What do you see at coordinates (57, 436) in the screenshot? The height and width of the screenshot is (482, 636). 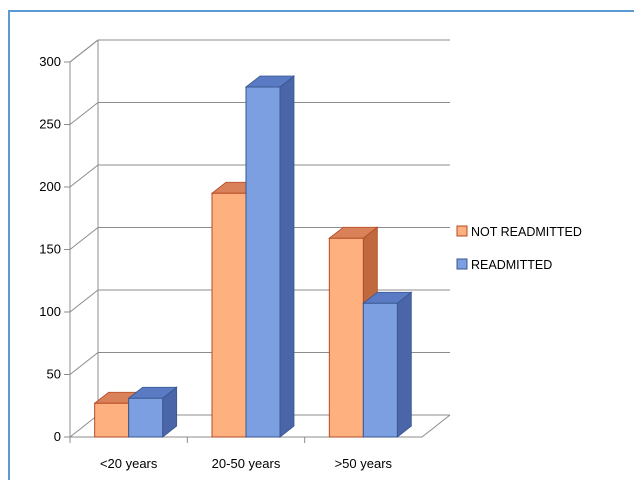 I see `y-tick-label: 0` at bounding box center [57, 436].